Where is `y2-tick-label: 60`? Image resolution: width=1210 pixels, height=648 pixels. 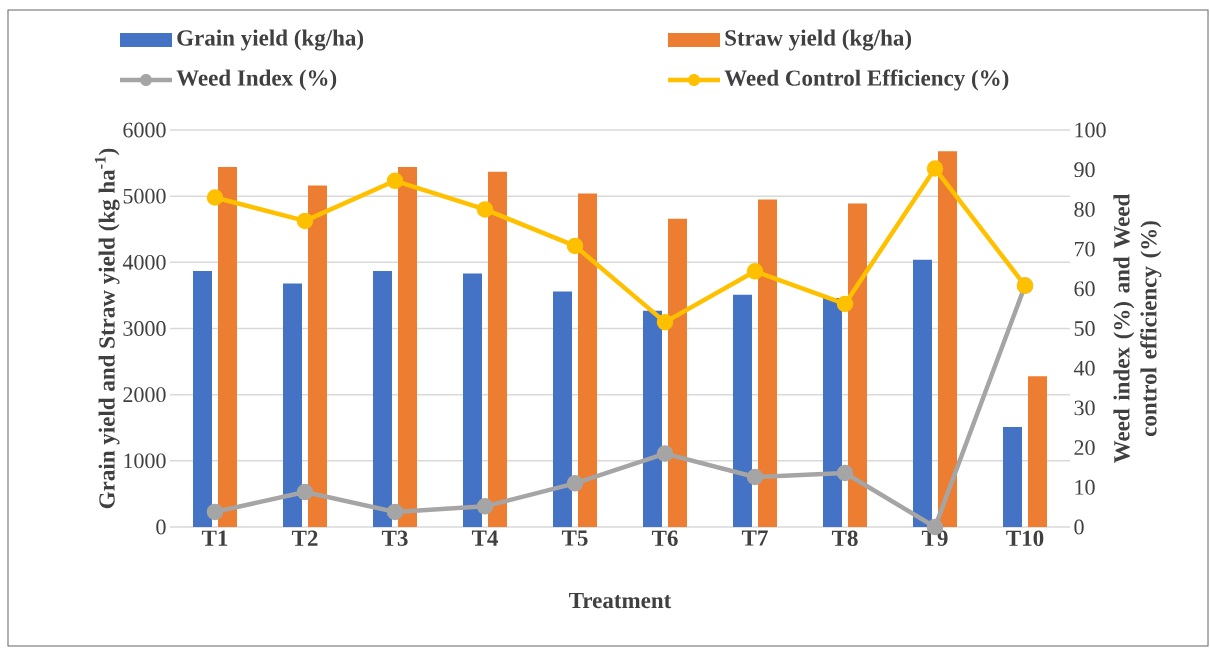
y2-tick-label: 60 is located at coordinates (1084, 289).